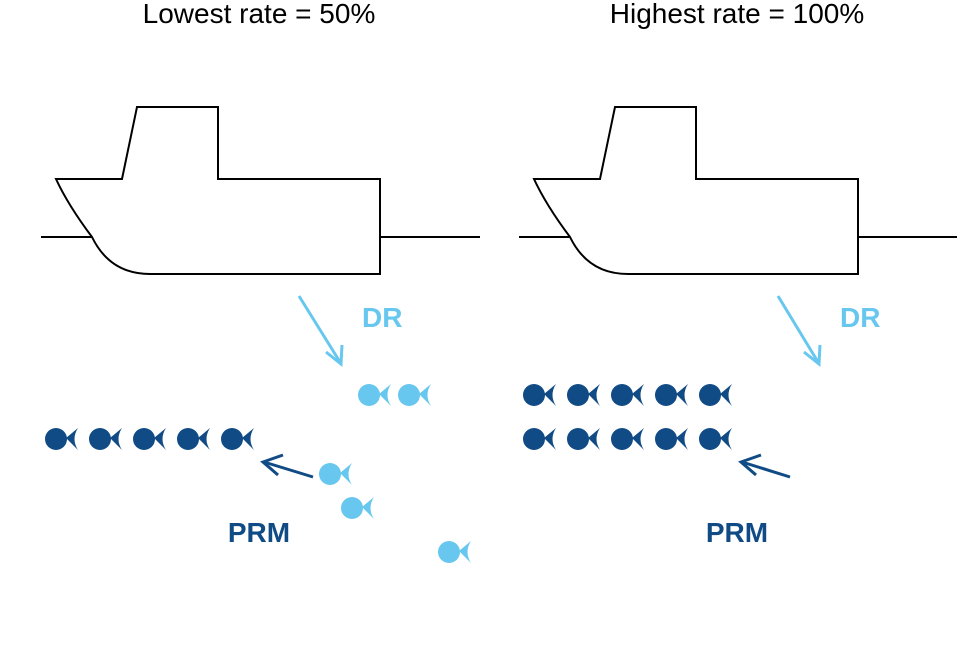  Describe the element at coordinates (395, 473) in the screenshot. I see `discarded-fish-group` at that location.